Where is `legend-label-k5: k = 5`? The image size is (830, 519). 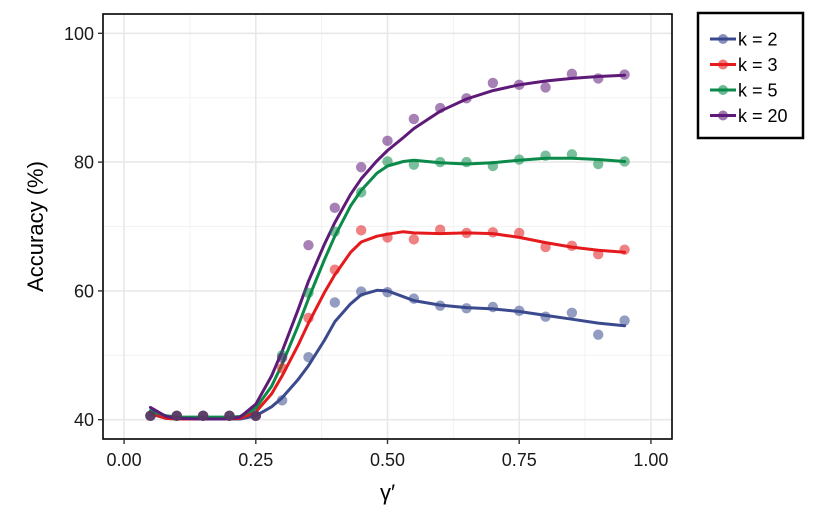
legend-label-k5: k = 5 is located at coordinates (758, 91).